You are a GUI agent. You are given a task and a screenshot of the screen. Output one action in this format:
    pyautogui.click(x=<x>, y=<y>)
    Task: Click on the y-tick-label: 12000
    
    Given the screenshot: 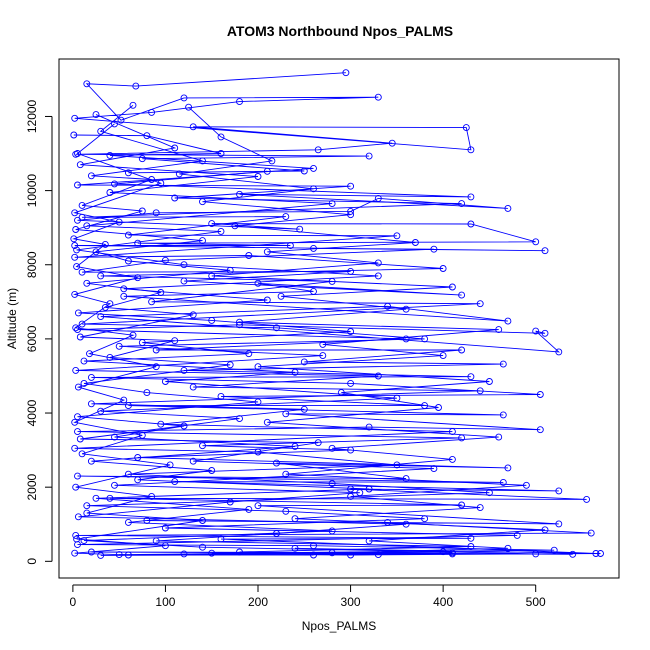 What is the action you would take?
    pyautogui.click(x=32, y=116)
    